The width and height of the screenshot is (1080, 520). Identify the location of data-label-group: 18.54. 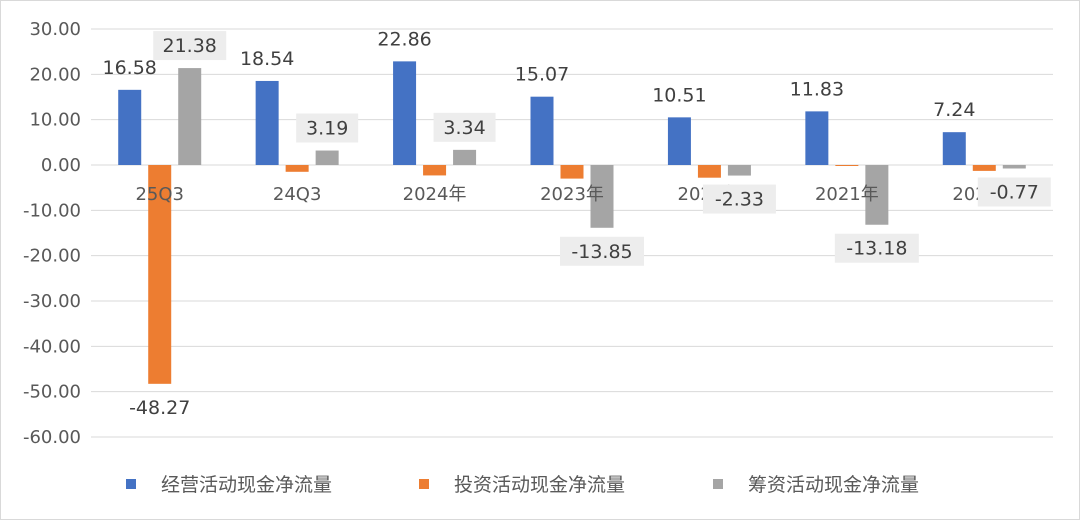
(267, 59).